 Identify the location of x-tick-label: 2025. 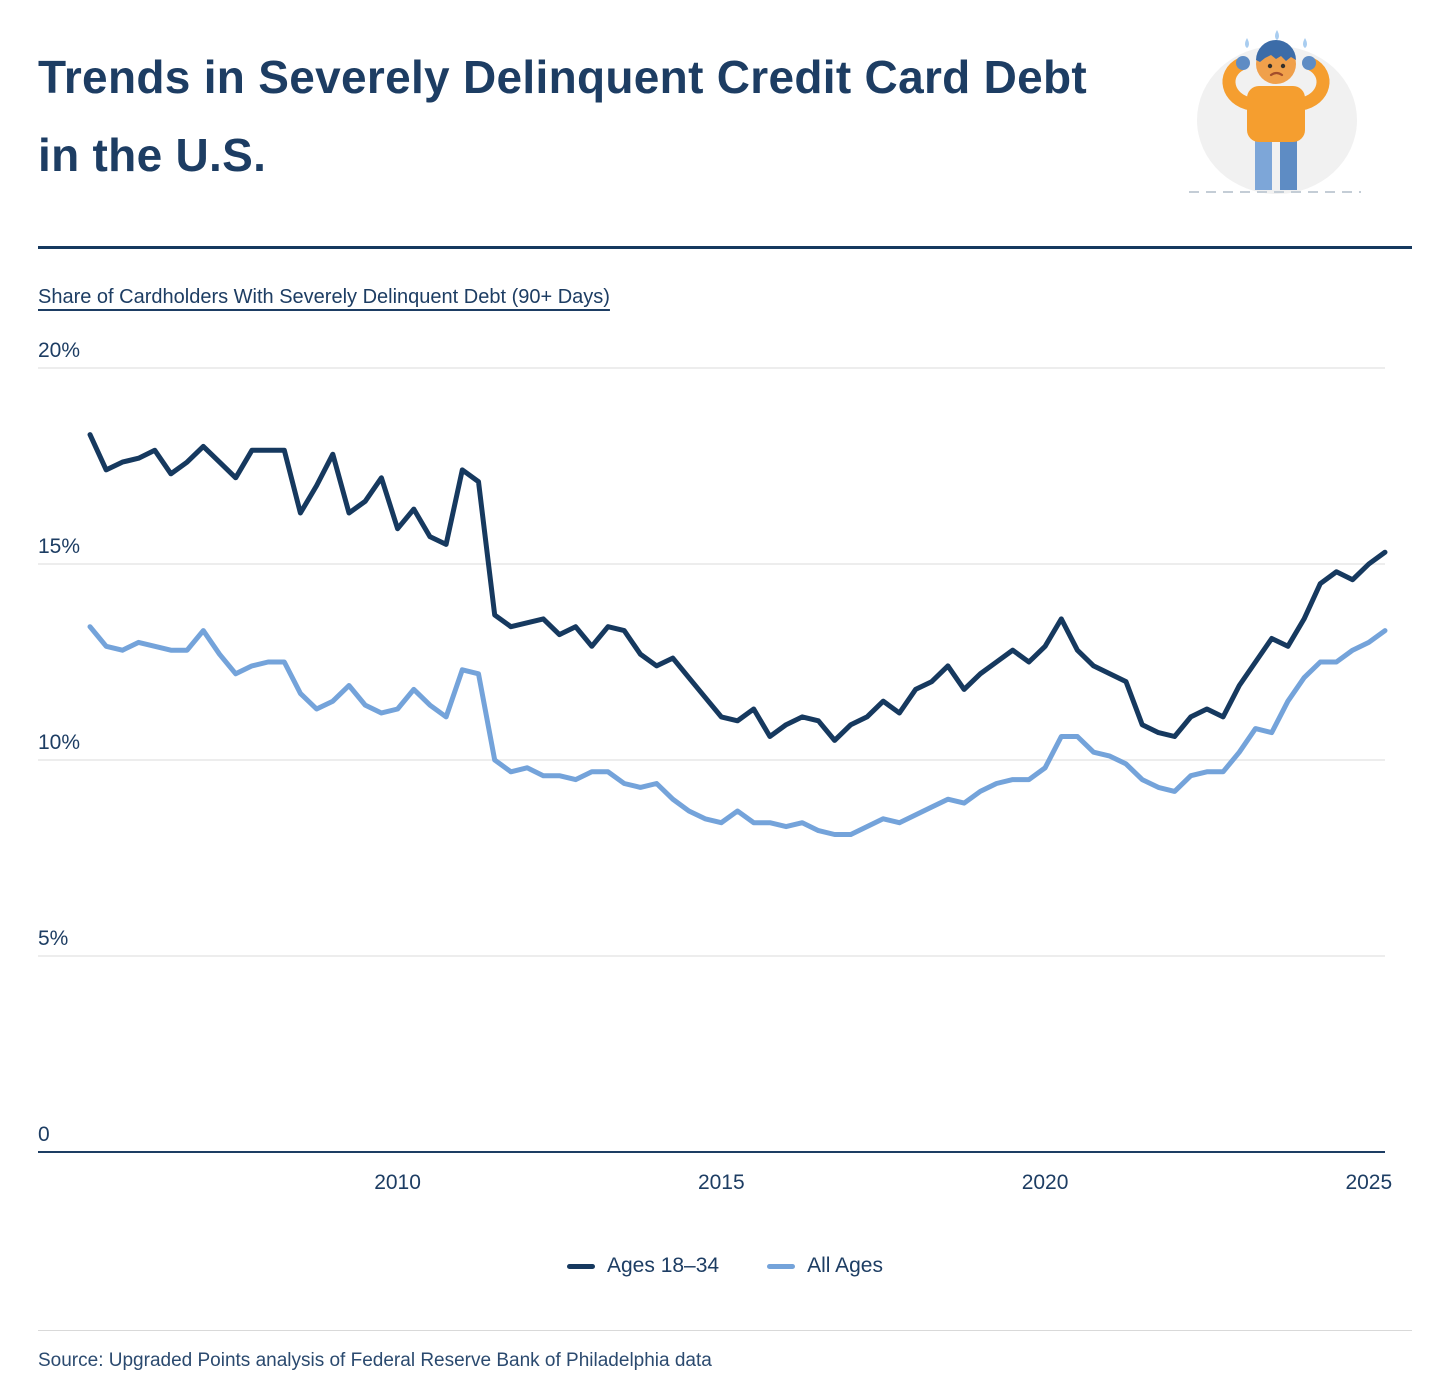
(1368, 1182).